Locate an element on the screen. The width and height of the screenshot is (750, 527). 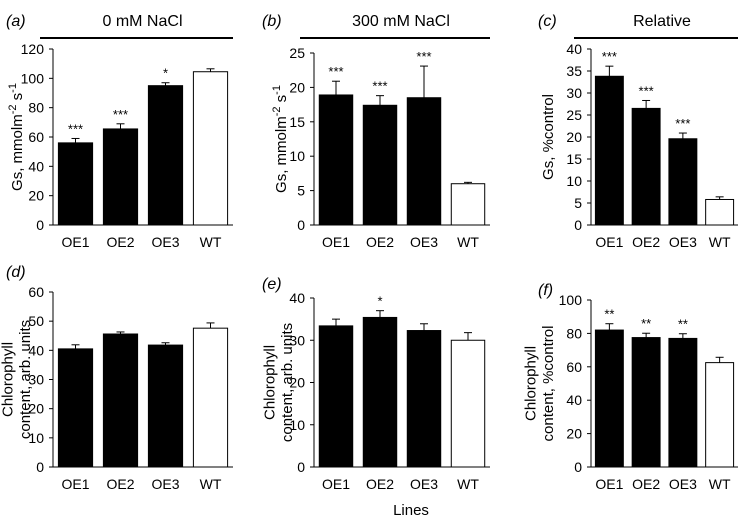
panel-d-y-tick-label-2: 20 is located at coordinates (36, 409).